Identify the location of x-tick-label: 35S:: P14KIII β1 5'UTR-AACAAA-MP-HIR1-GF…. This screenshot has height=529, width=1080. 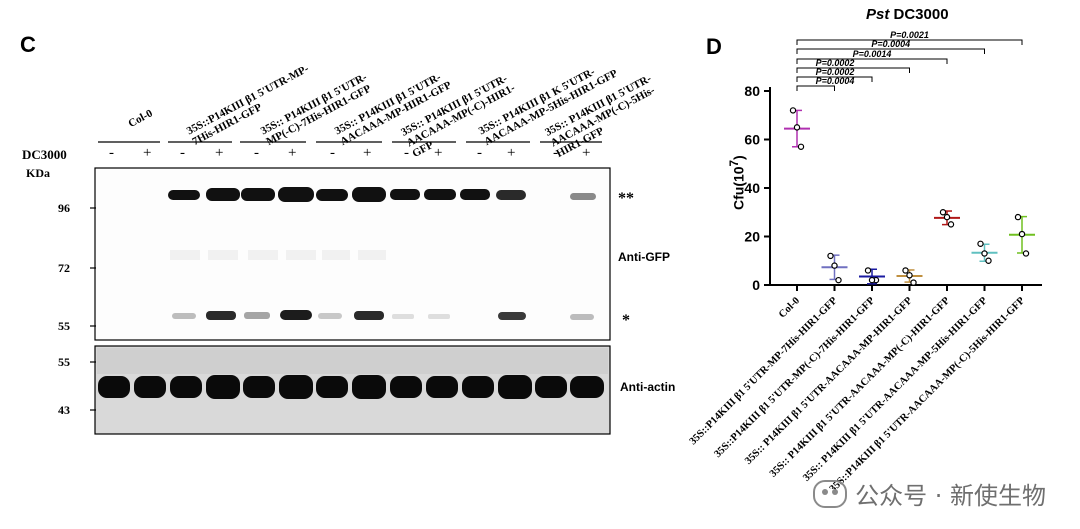
(829, 381).